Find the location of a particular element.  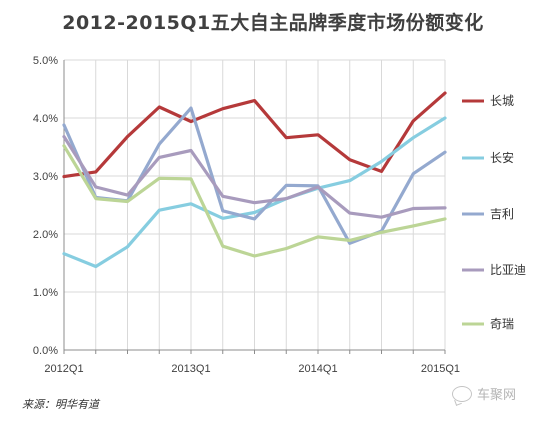

x-tick-label: 2012Q1 is located at coordinates (63, 369).